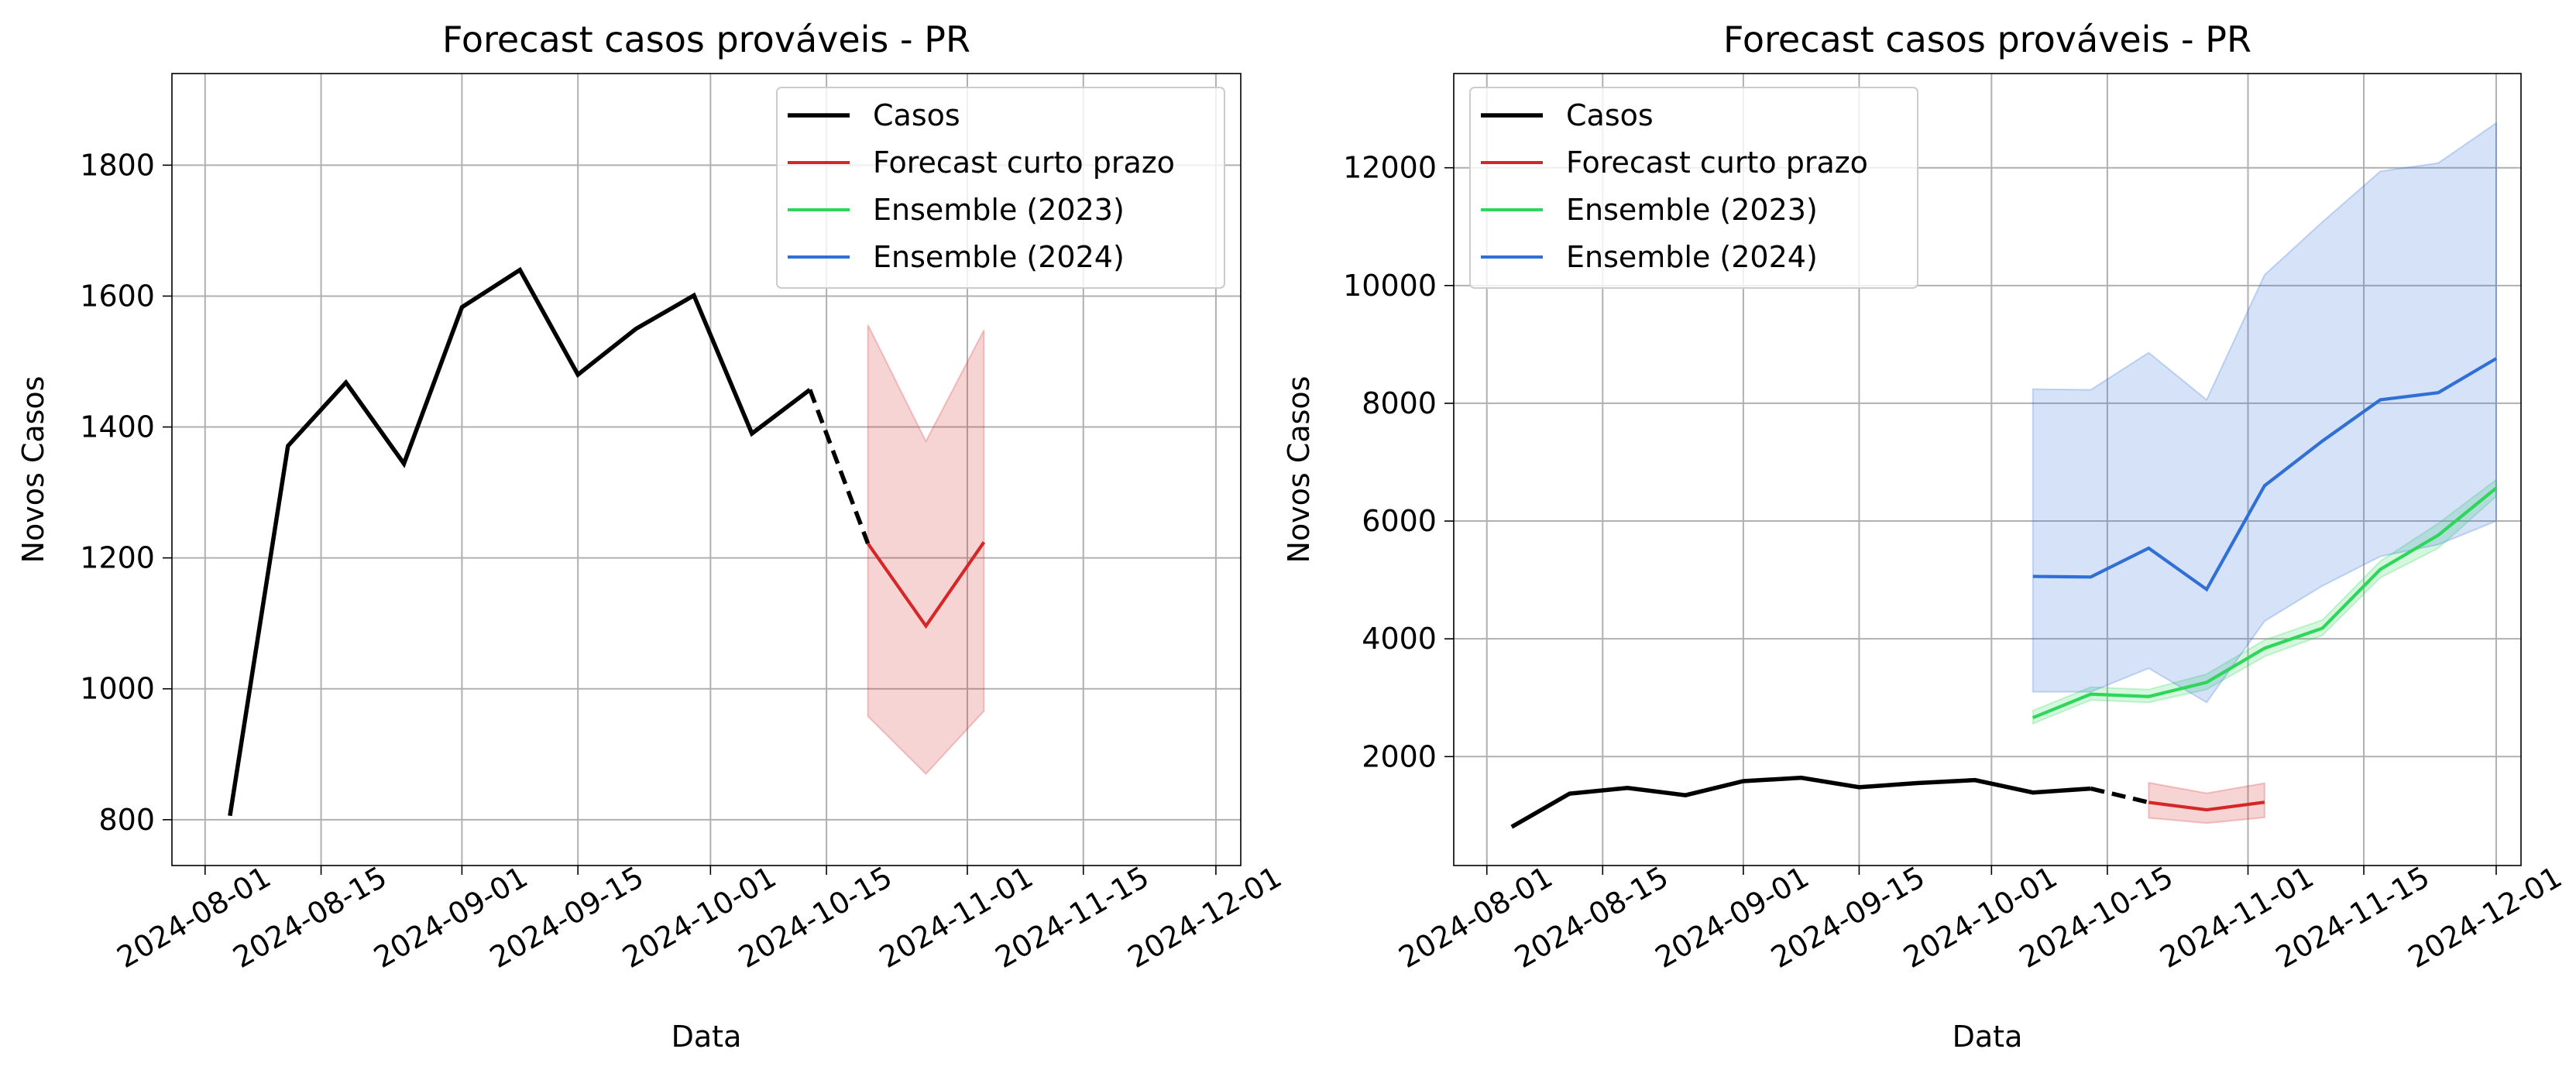 This screenshot has width=2576, height=1073. Describe the element at coordinates (1399, 639) in the screenshot. I see `right-y-tick-label: 4000` at that location.